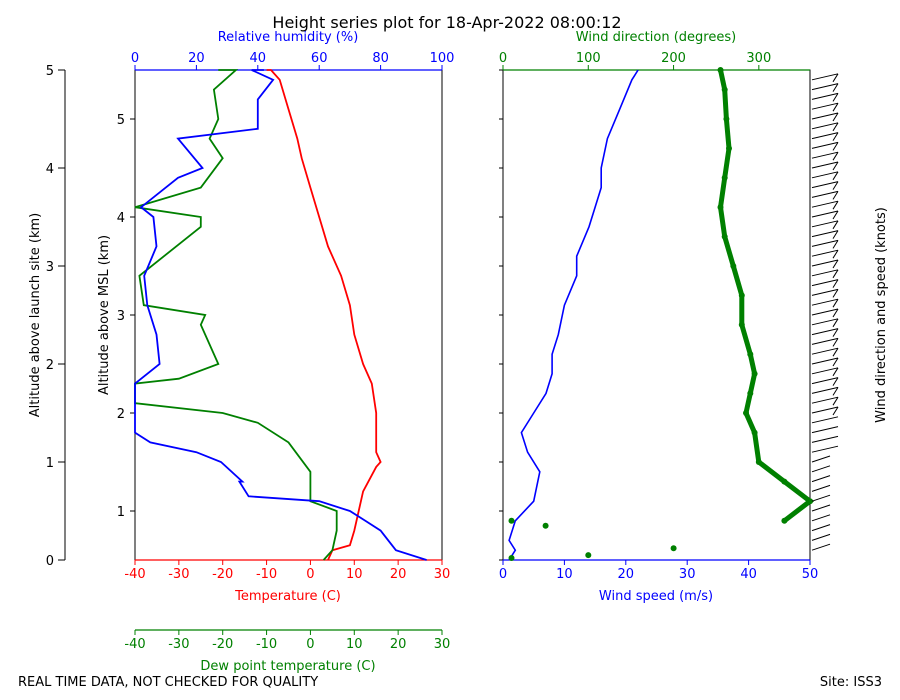 The image size is (900, 700). I want to click on temperature-tick-label: 10, so click(354, 574).